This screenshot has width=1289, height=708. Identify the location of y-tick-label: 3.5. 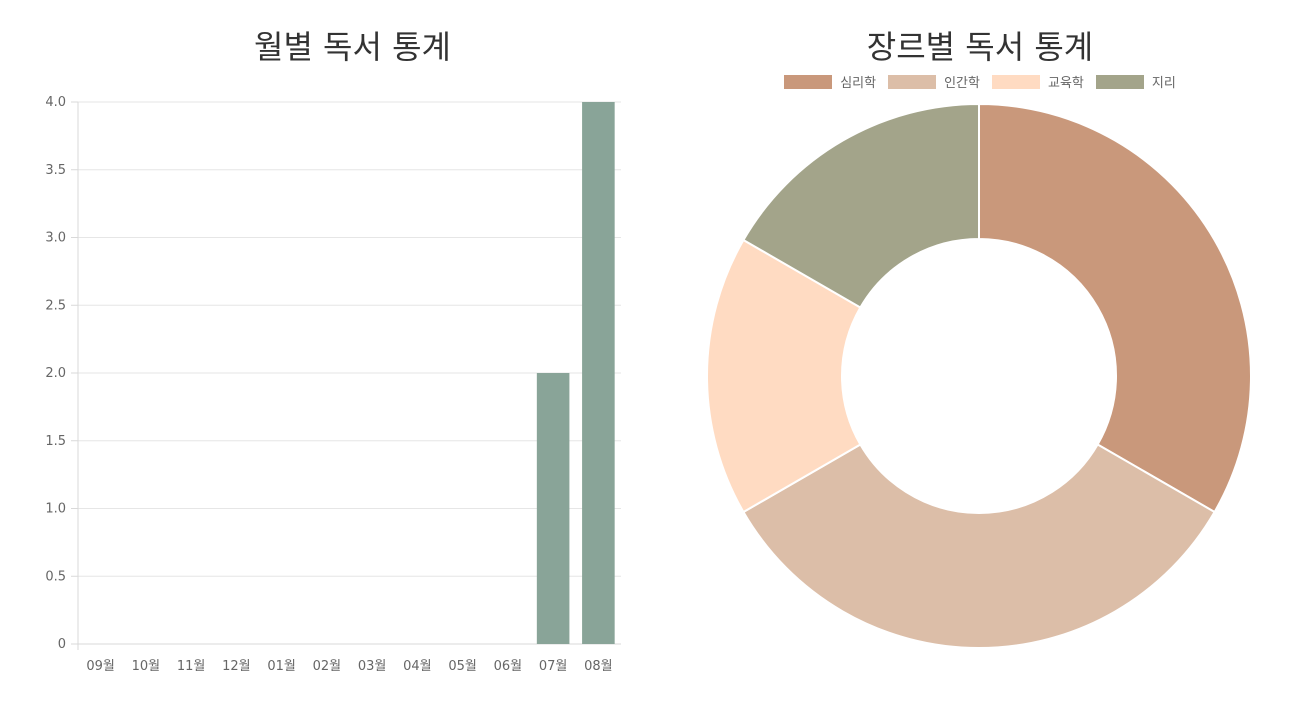
(55, 170).